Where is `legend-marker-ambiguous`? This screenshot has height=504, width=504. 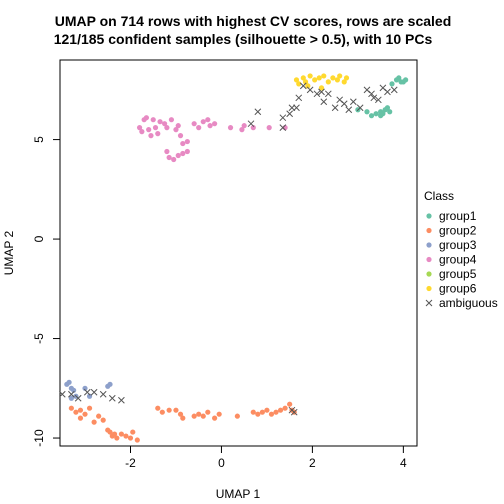
legend-marker-ambiguous is located at coordinates (429, 303).